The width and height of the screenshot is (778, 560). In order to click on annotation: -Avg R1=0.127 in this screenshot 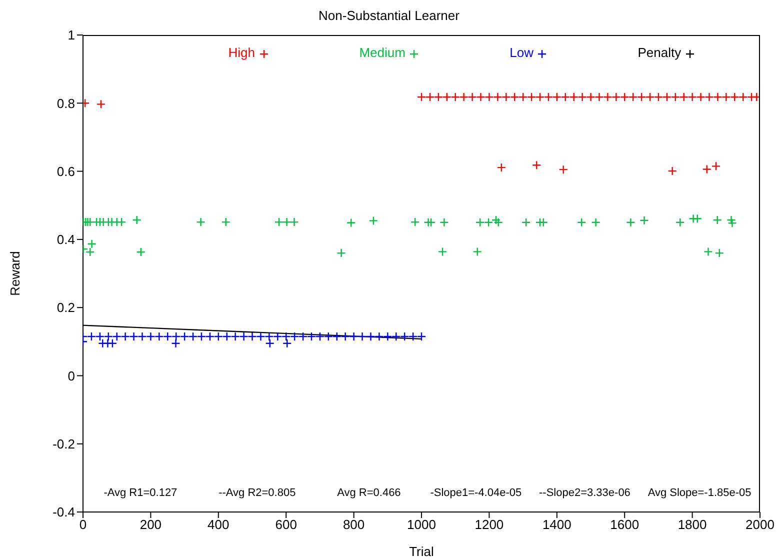, I will do `click(141, 493)`.